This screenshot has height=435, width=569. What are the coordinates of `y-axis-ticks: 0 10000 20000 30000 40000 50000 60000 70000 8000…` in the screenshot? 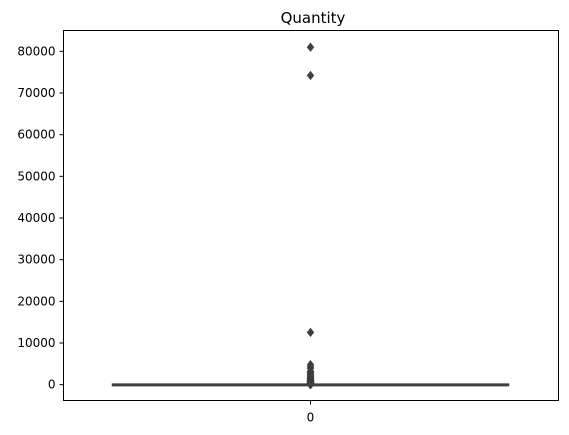 It's located at (40, 218).